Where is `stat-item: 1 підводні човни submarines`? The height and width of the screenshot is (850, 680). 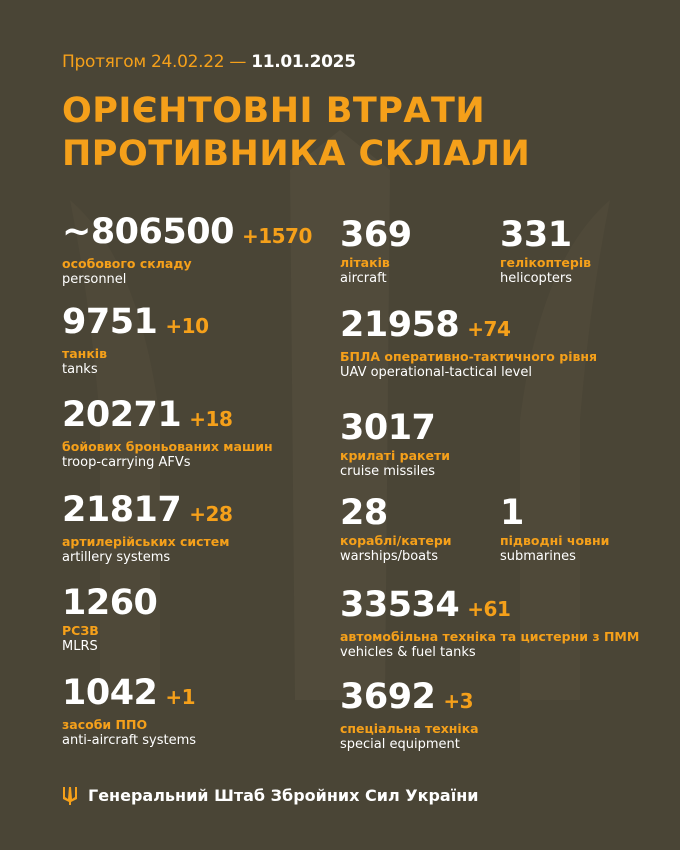 stat-item: 1 підводні човни submarines is located at coordinates (554, 529).